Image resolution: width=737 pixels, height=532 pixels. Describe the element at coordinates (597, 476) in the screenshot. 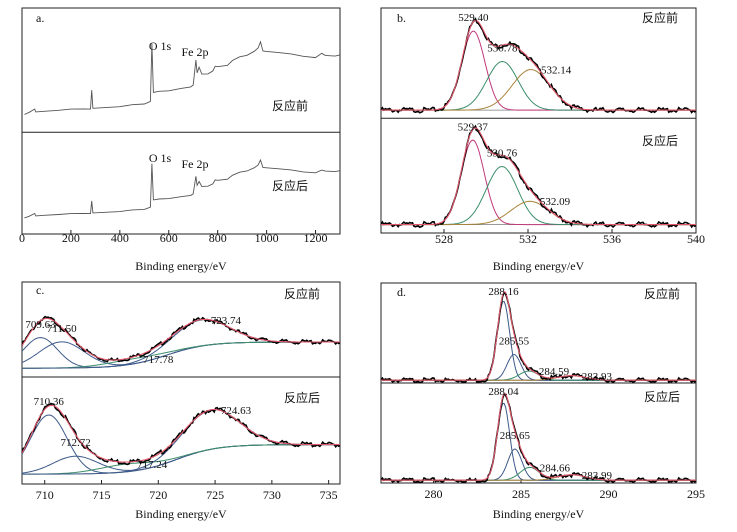

I see `peak-value-label: 283.99` at that location.